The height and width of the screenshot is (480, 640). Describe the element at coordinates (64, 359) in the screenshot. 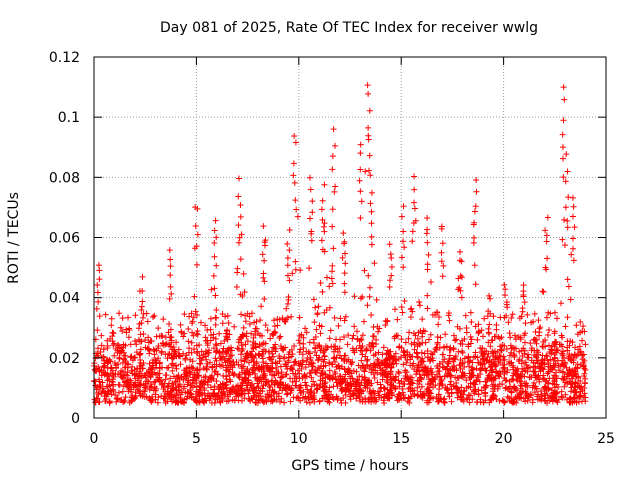

I see `y-tick-label: 0.02` at that location.